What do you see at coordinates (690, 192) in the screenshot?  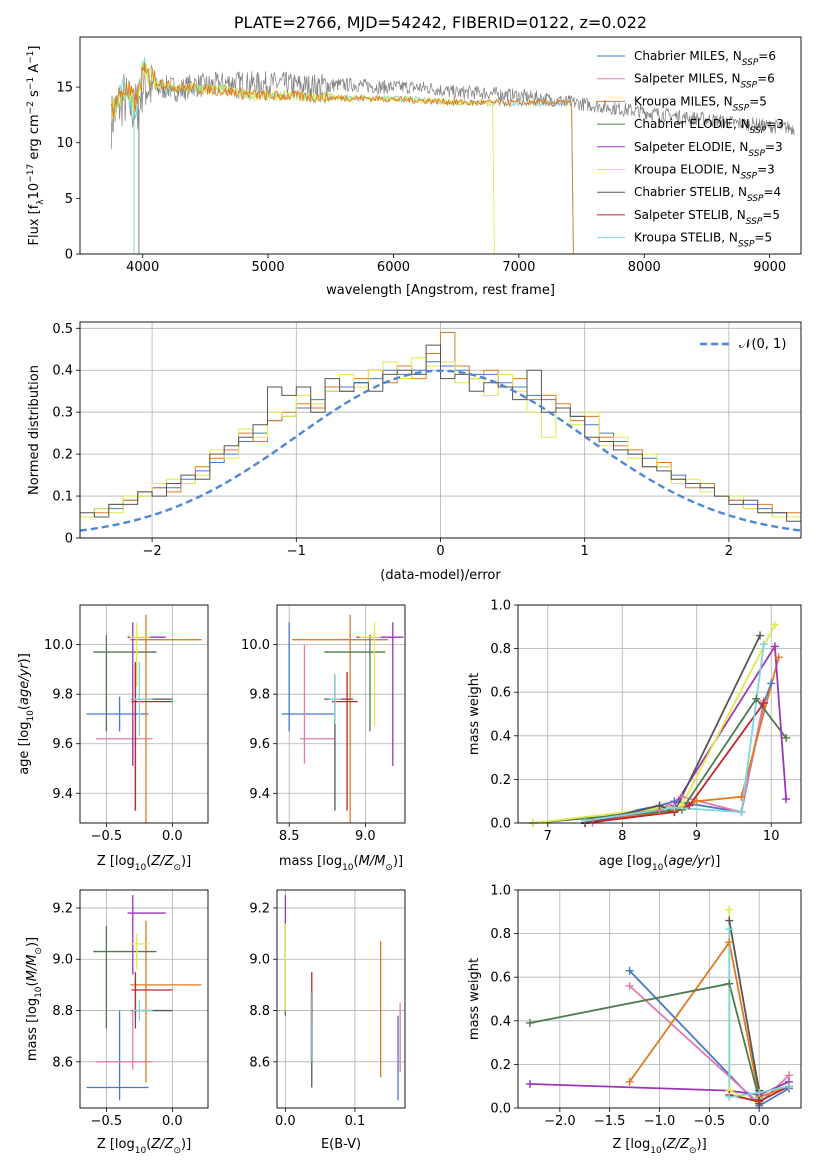 I see `label-part: Chabrier STELIB, N` at bounding box center [690, 192].